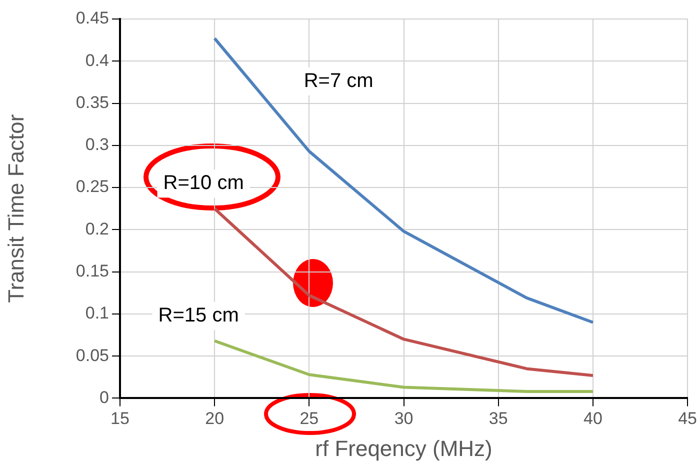  Describe the element at coordinates (688, 418) in the screenshot. I see `x-tick-label: 45` at that location.